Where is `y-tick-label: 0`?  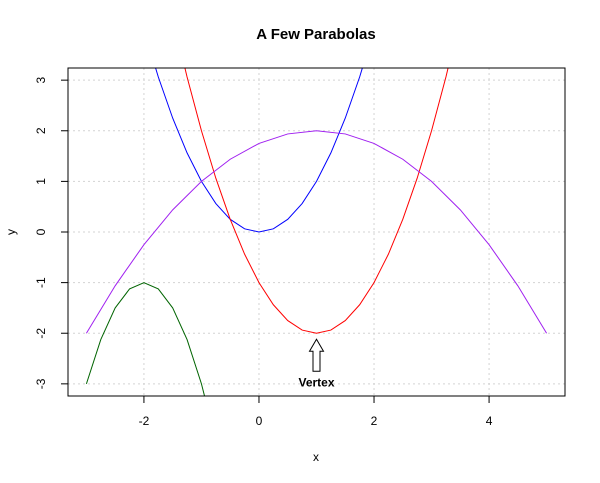 y-tick-label: 0 is located at coordinates (41, 231).